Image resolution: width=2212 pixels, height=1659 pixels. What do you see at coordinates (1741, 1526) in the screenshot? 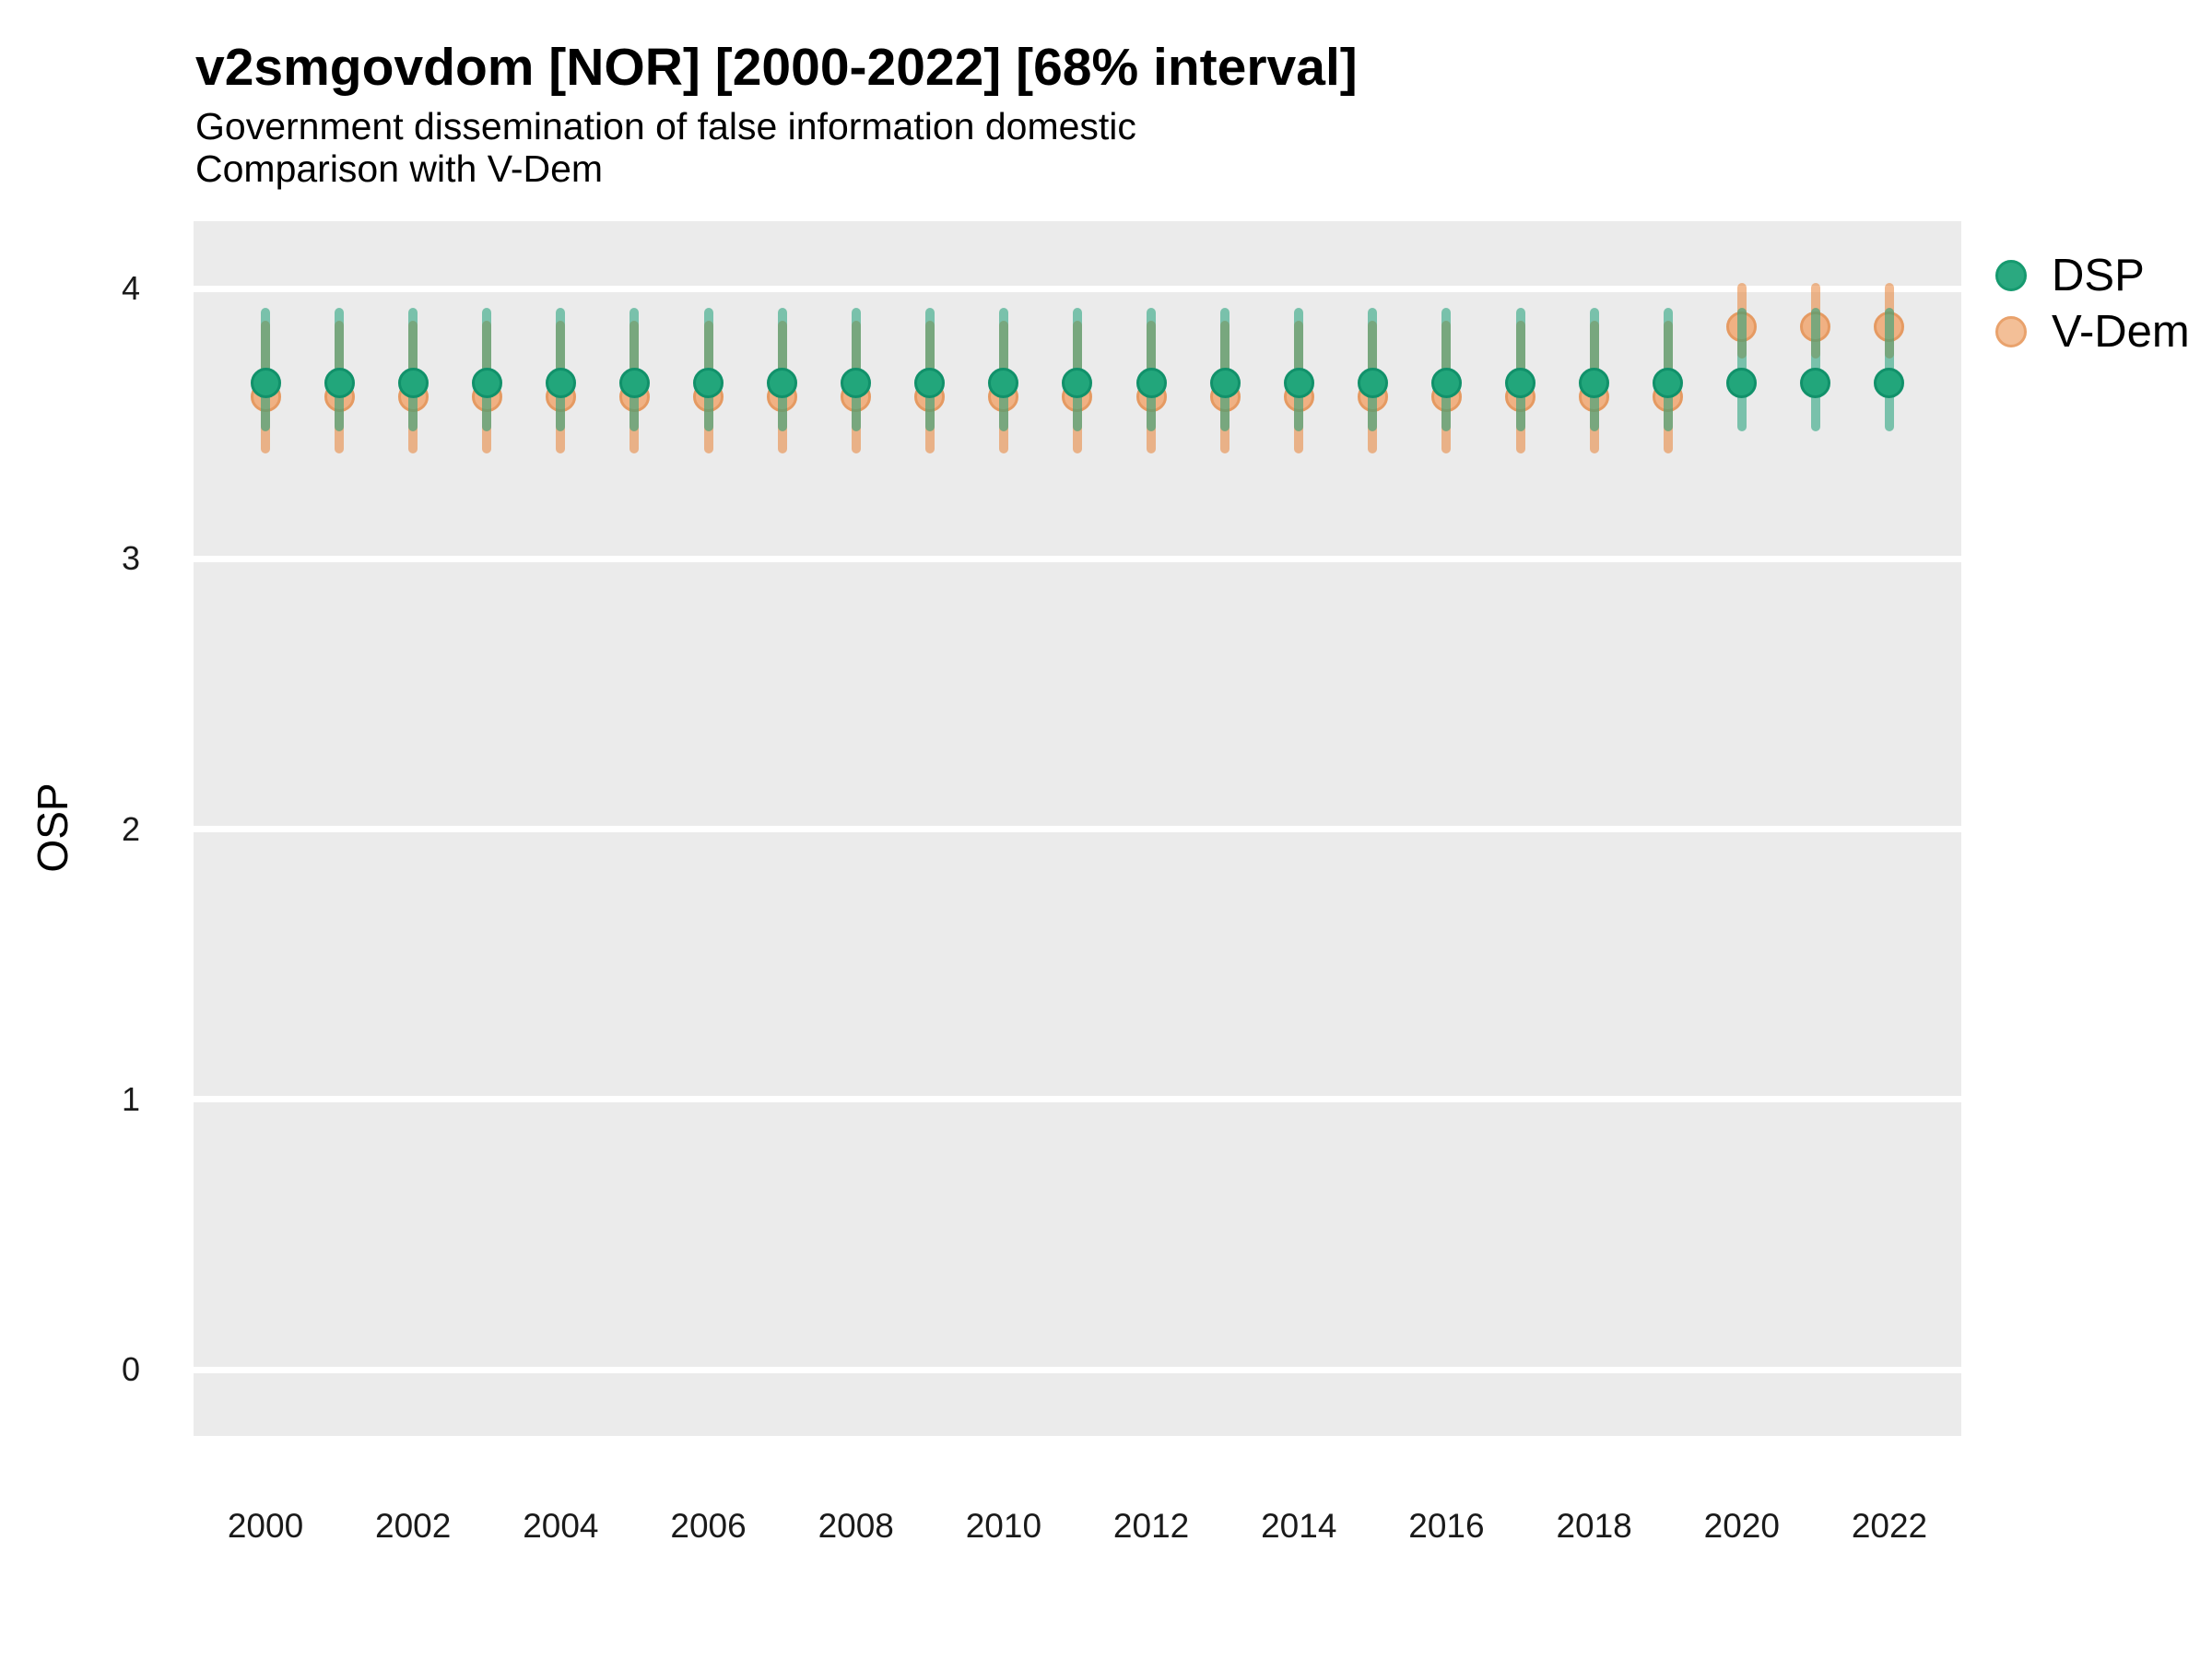
I see `x-tick-label: 2020` at bounding box center [1741, 1526].